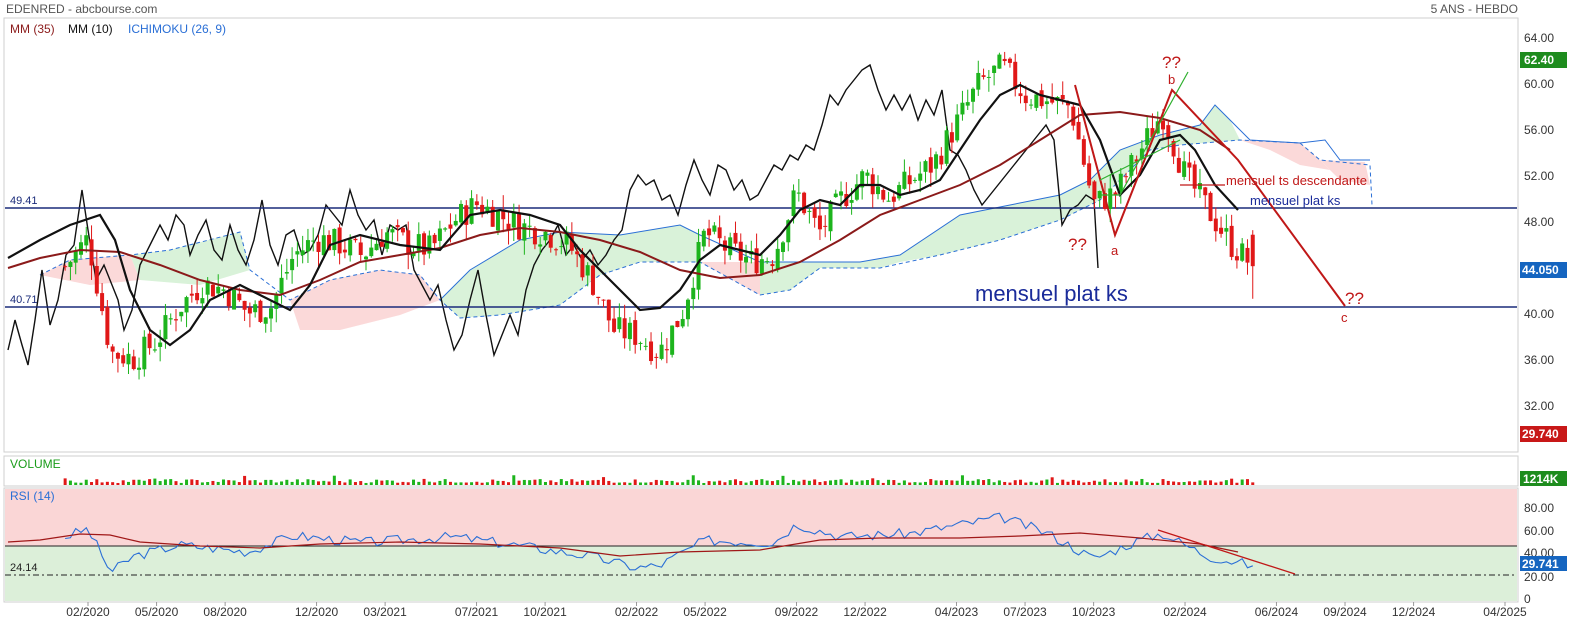 The image size is (1573, 624). What do you see at coordinates (1541, 479) in the screenshot?
I see `badge-volume: 1214K` at bounding box center [1541, 479].